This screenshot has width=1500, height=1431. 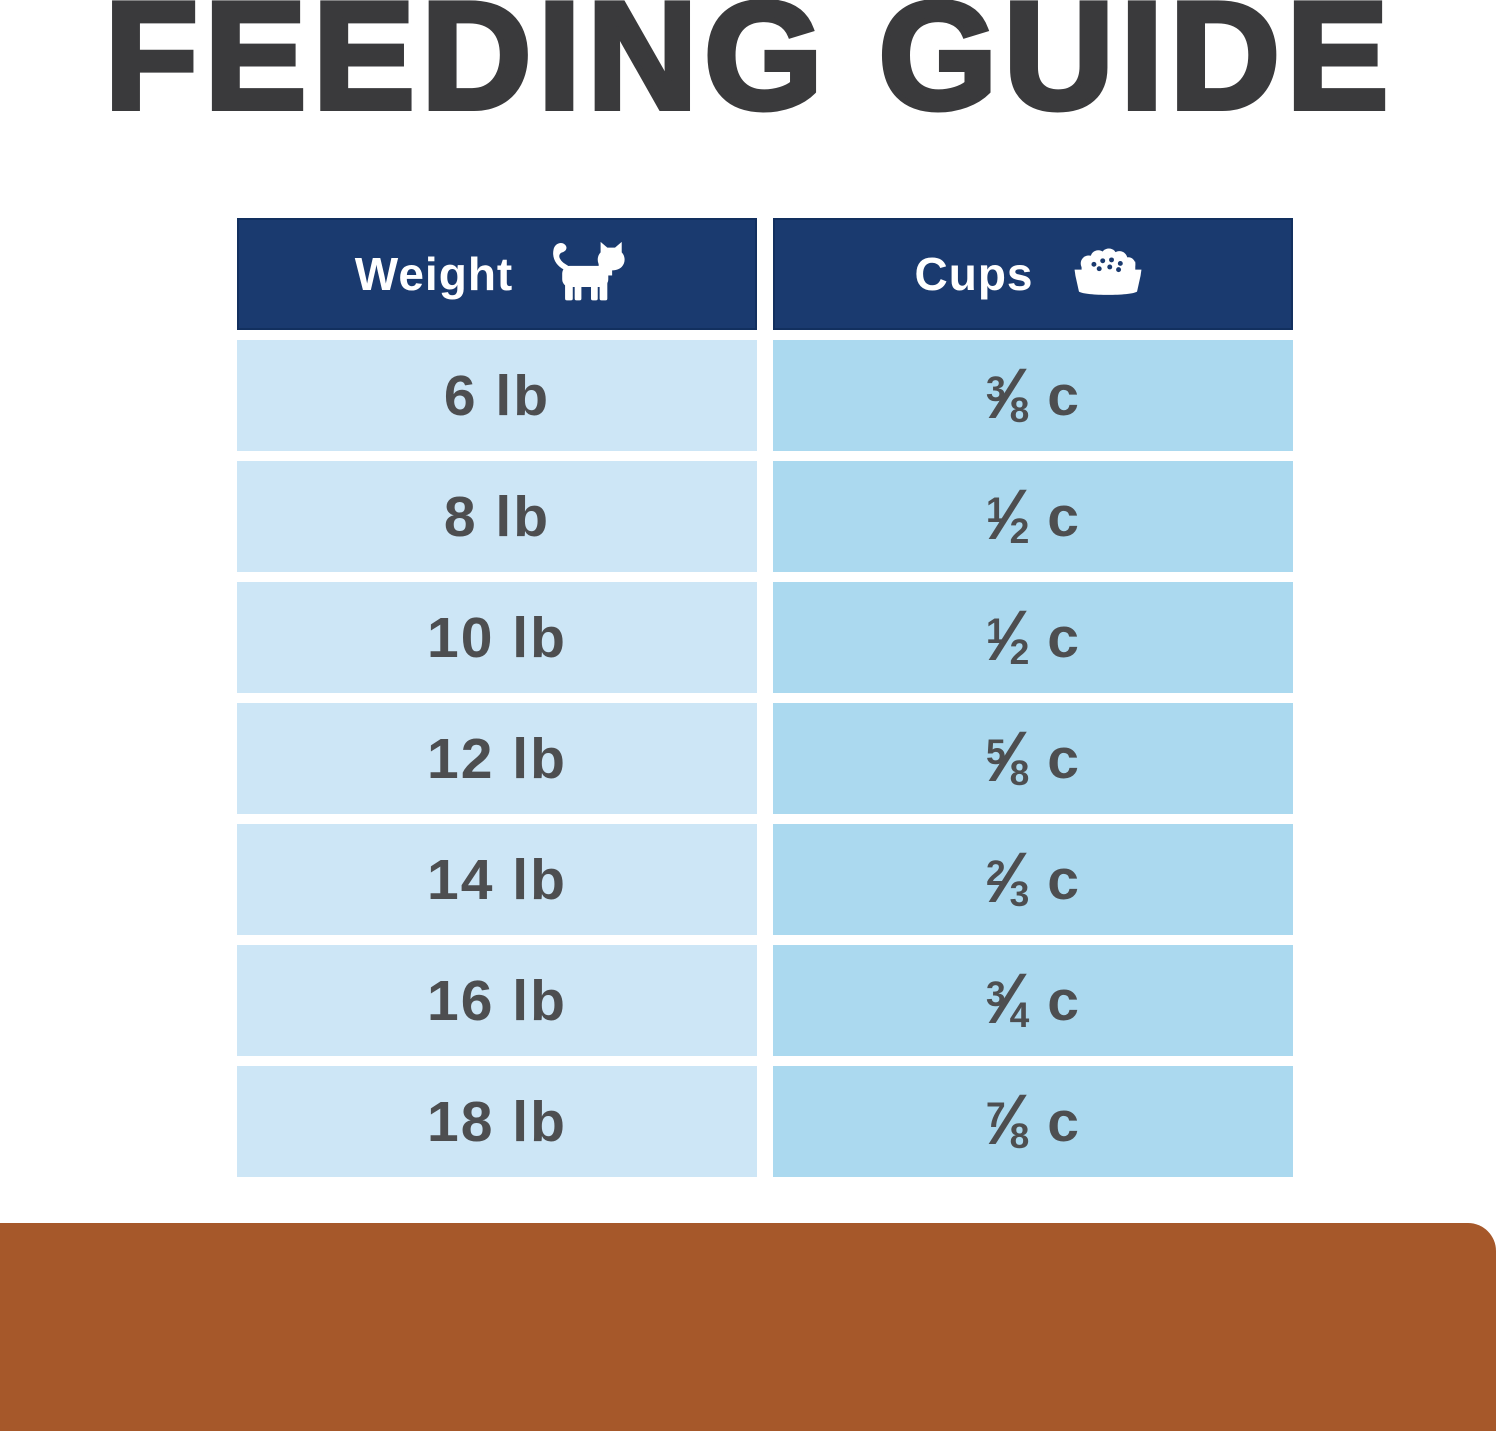 I want to click on cups-cell: 3⁄4 c, so click(x=1033, y=1000).